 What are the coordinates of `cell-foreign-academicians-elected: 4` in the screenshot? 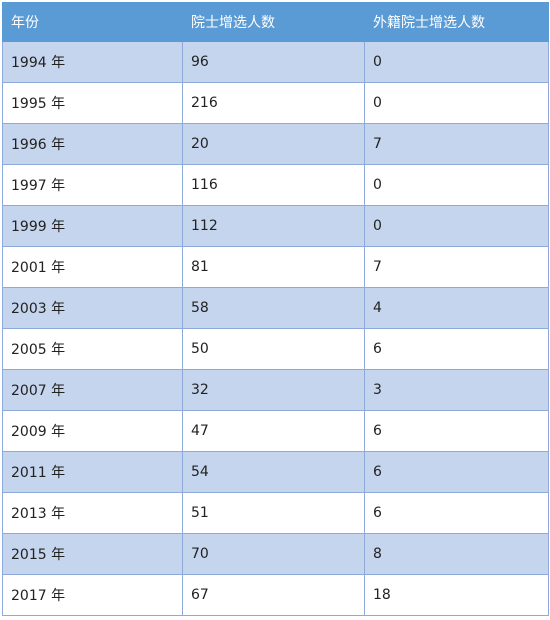 It's located at (456, 308).